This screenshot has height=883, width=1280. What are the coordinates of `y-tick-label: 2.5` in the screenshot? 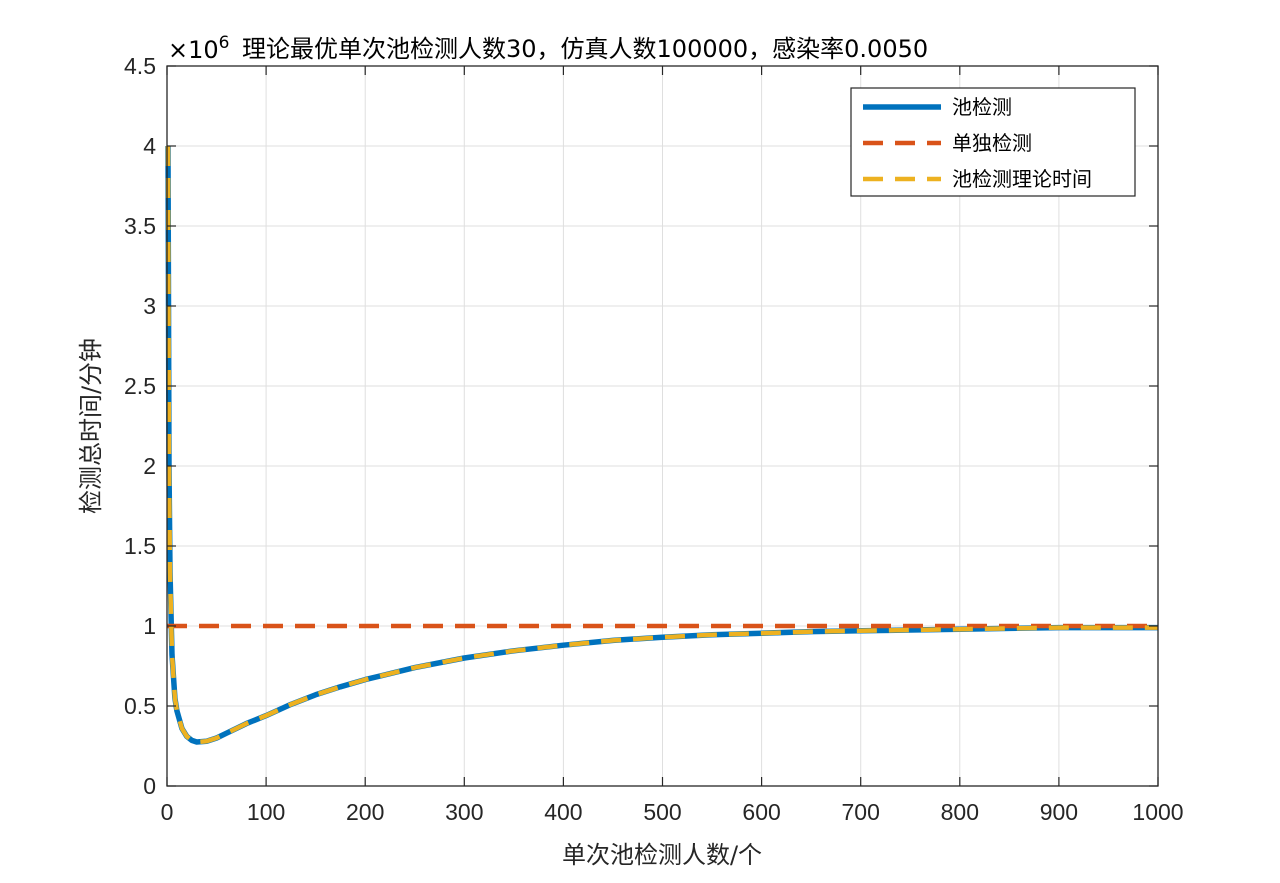 It's located at (140, 386).